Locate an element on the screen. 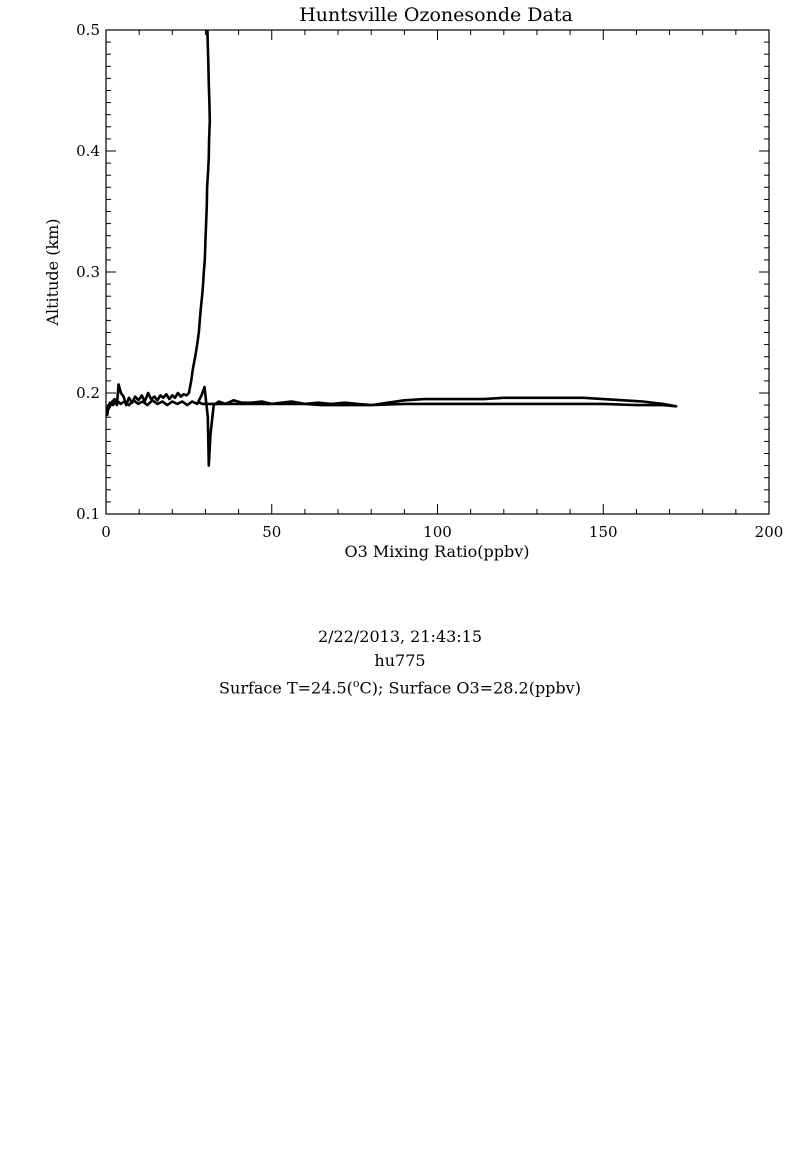 The image size is (800, 1150). x-tick-label: 50 is located at coordinates (271, 532).